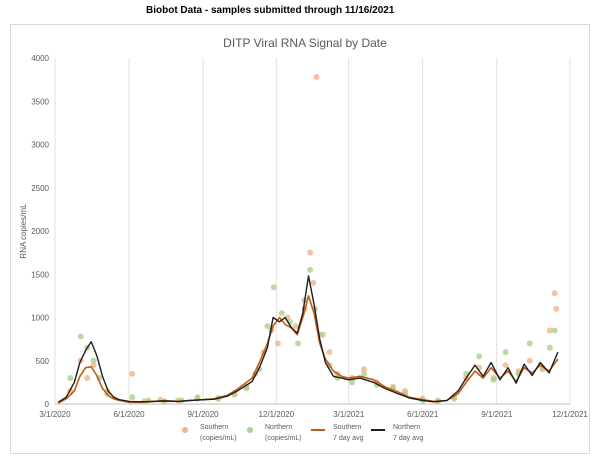 The width and height of the screenshot is (600, 459). What do you see at coordinates (43, 361) in the screenshot?
I see `y-tick-label: 500` at bounding box center [43, 361].